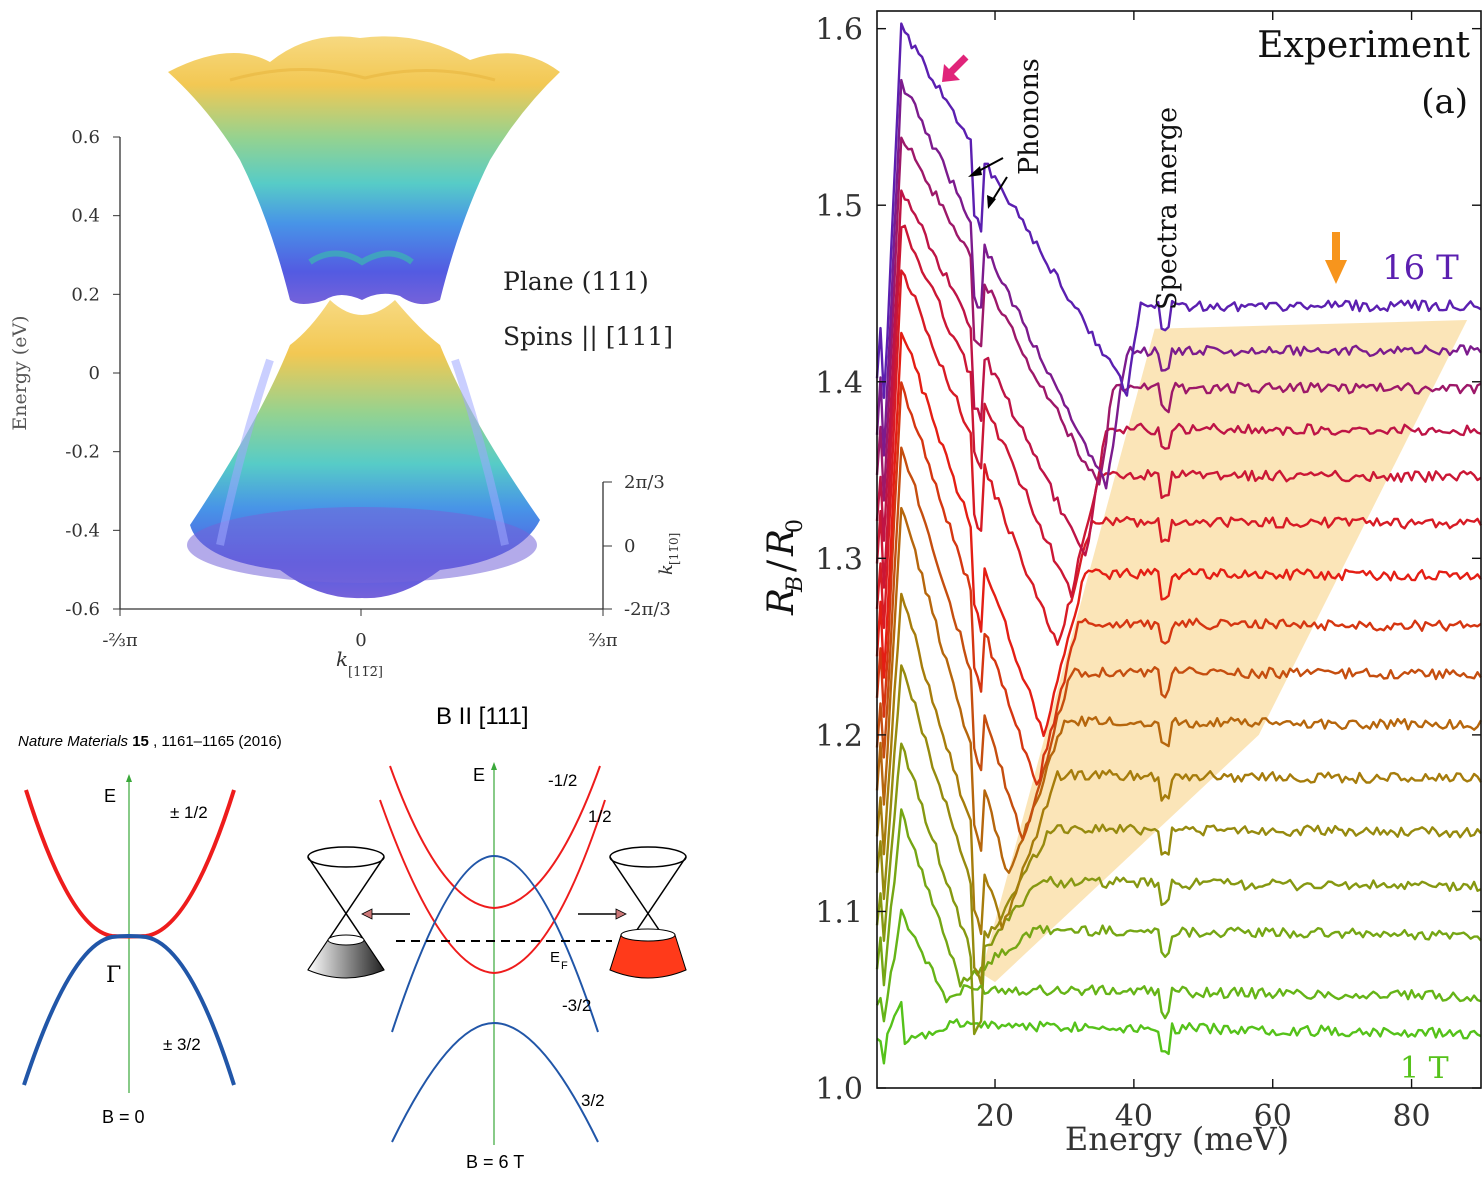 This screenshot has height=1186, width=1483. I want to click on b6-label-p12: 1/2, so click(600, 816).